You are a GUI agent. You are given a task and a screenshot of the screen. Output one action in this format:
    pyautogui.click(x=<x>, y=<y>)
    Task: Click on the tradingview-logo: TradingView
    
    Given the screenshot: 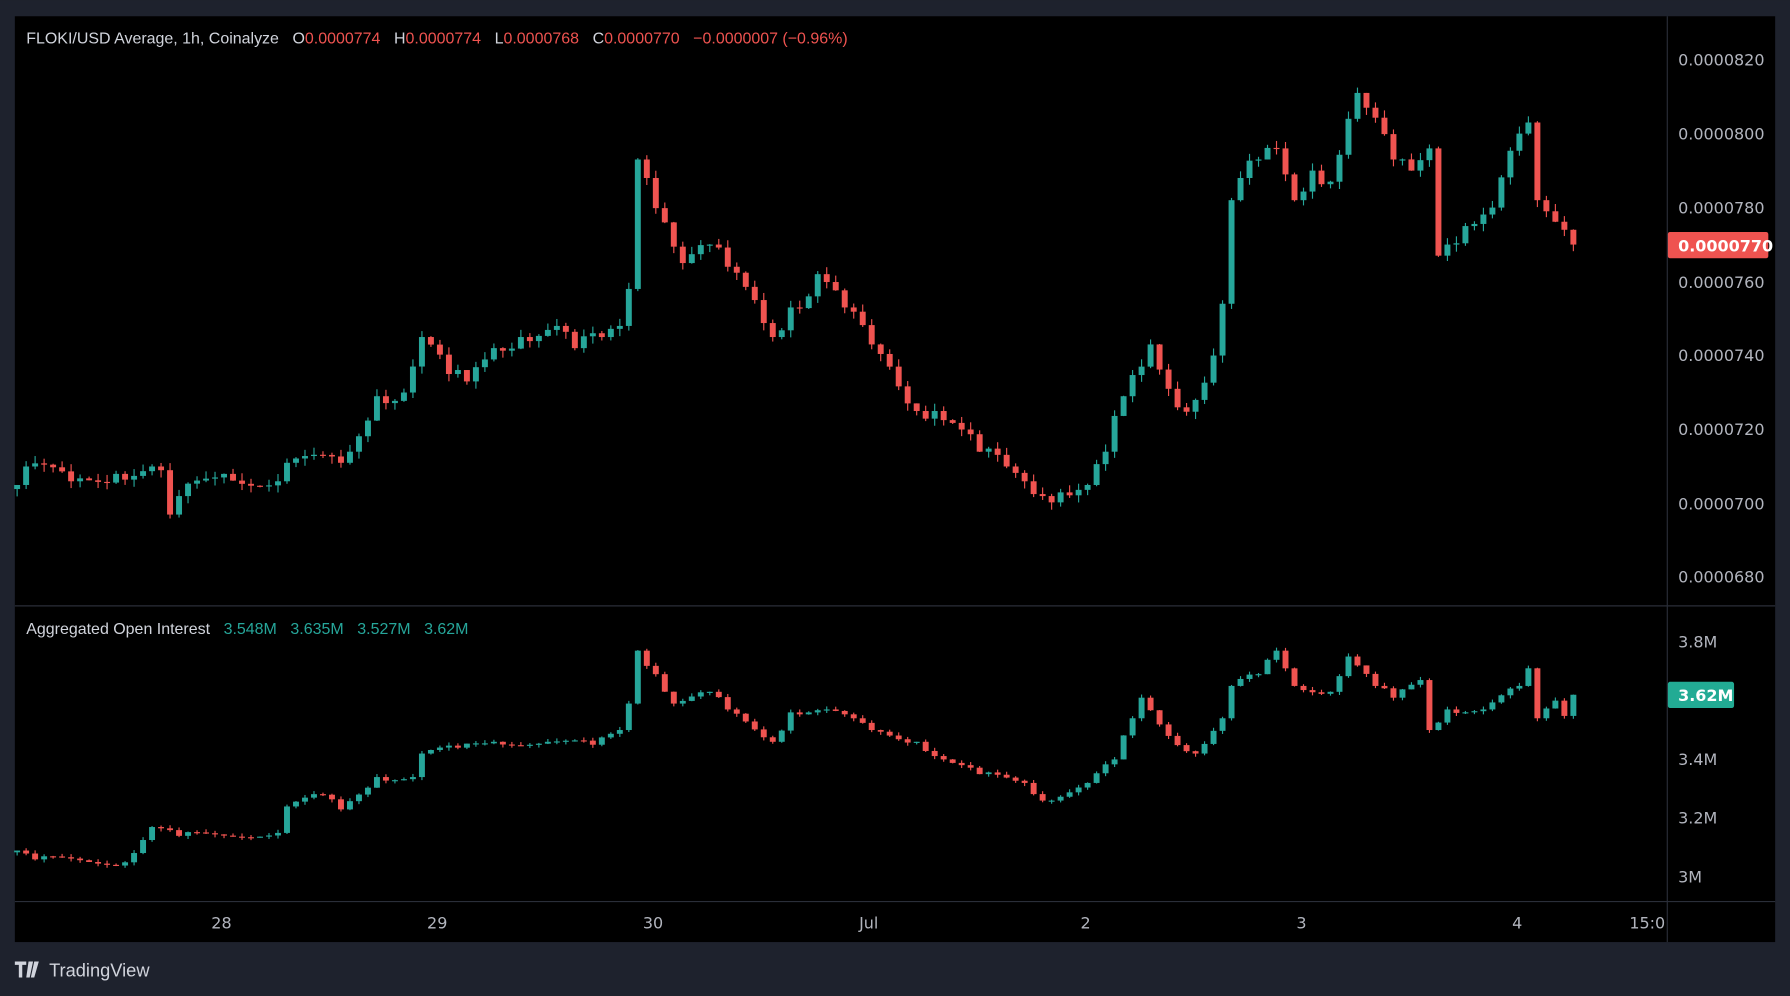 What is the action you would take?
    pyautogui.click(x=82, y=969)
    